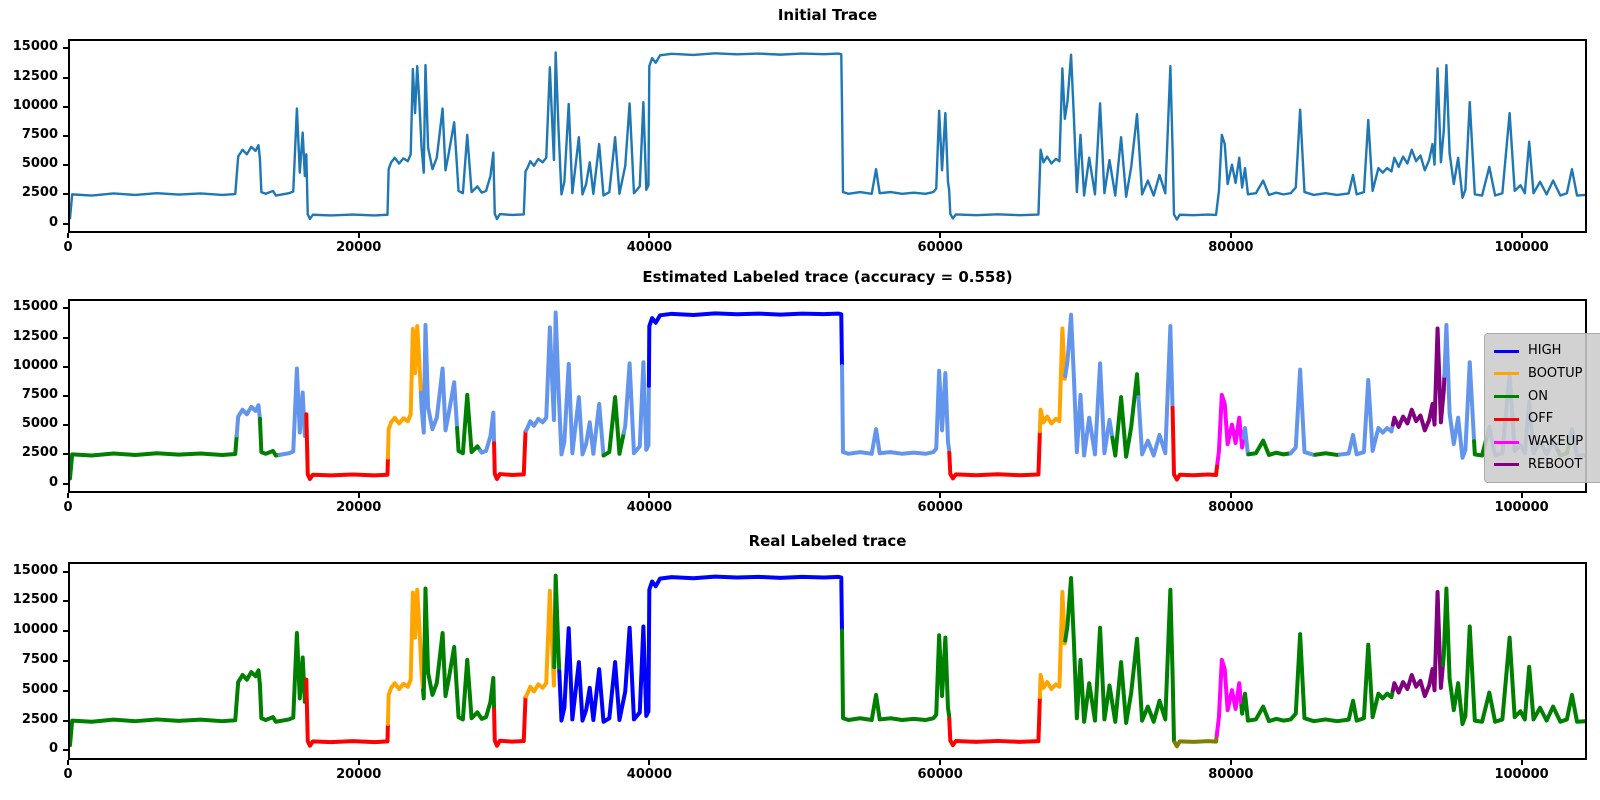 The width and height of the screenshot is (1600, 800). Describe the element at coordinates (745, 349) in the screenshot. I see `trace-segment-HIGH` at that location.